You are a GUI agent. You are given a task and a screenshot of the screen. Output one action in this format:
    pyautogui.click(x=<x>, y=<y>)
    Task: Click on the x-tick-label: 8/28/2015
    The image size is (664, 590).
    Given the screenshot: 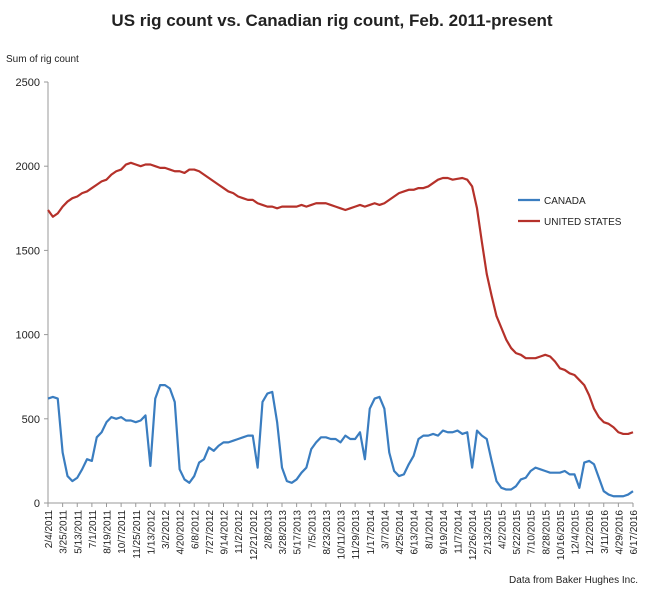 What is the action you would take?
    pyautogui.click(x=546, y=532)
    